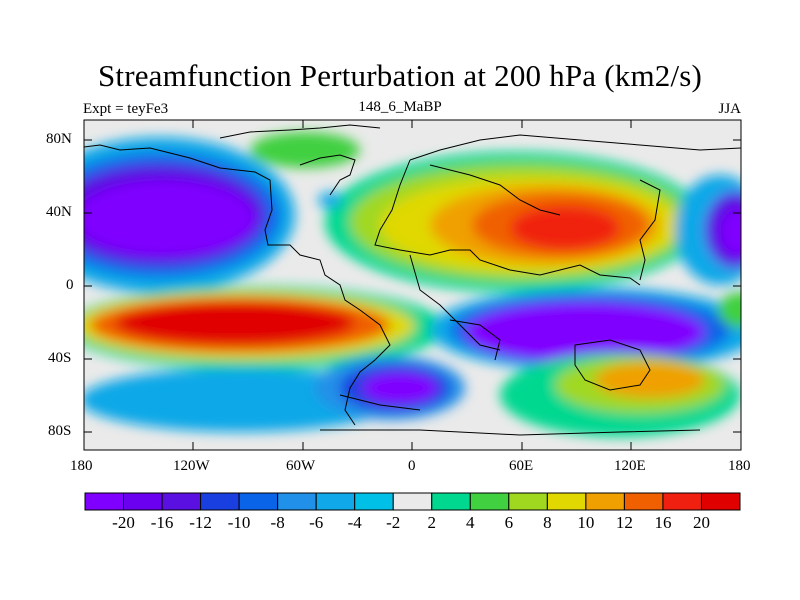 The image size is (800, 600). Describe the element at coordinates (126, 109) in the screenshot. I see `experiment-label: Expt = teyFe3` at that location.